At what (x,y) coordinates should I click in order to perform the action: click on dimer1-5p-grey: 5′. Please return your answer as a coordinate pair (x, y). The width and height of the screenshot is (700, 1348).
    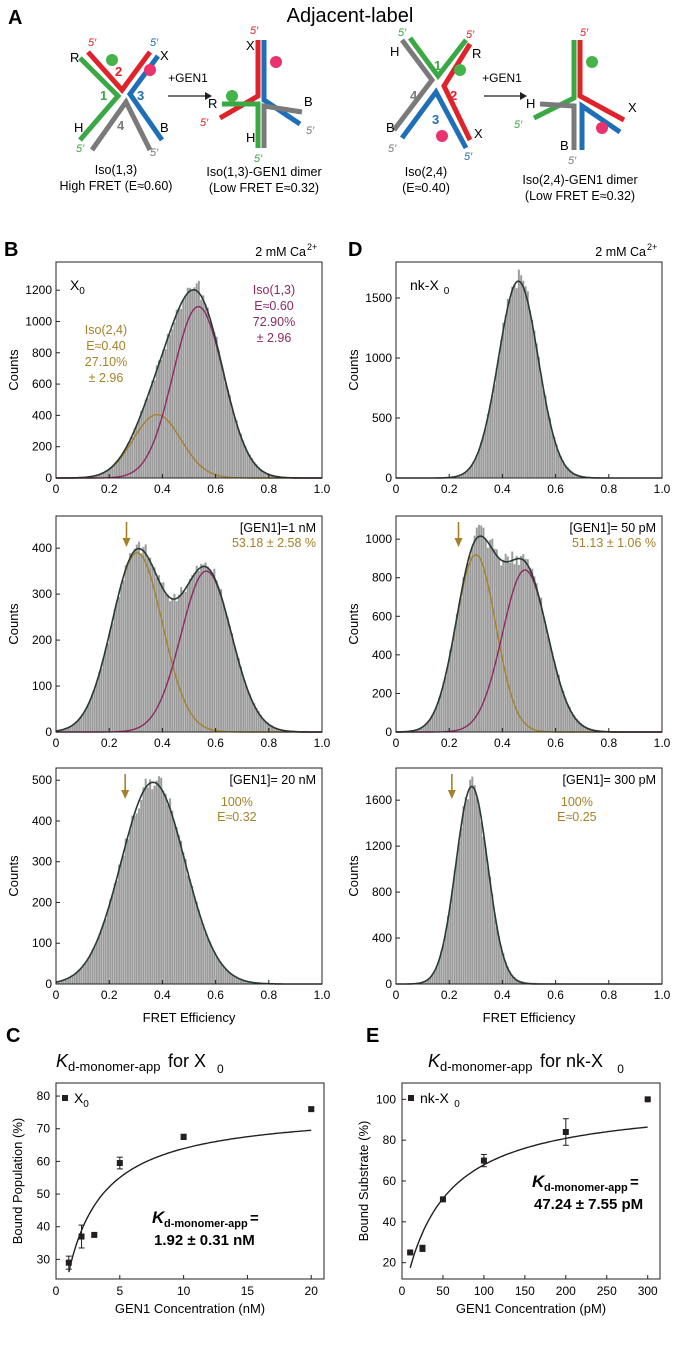
    Looking at the image, I should click on (310, 131).